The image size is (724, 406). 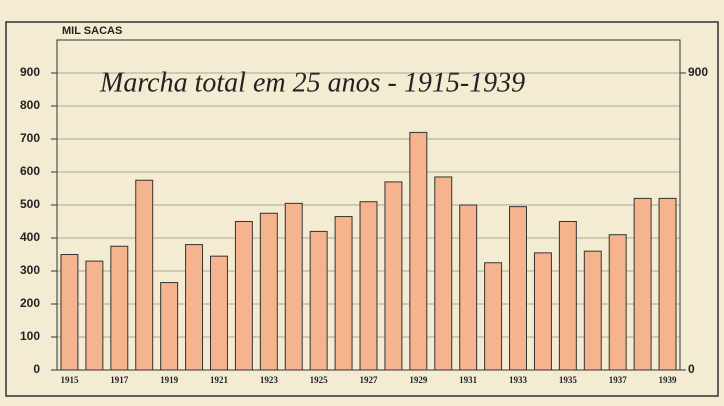 What do you see at coordinates (219, 380) in the screenshot?
I see `x-tick-label: 1921` at bounding box center [219, 380].